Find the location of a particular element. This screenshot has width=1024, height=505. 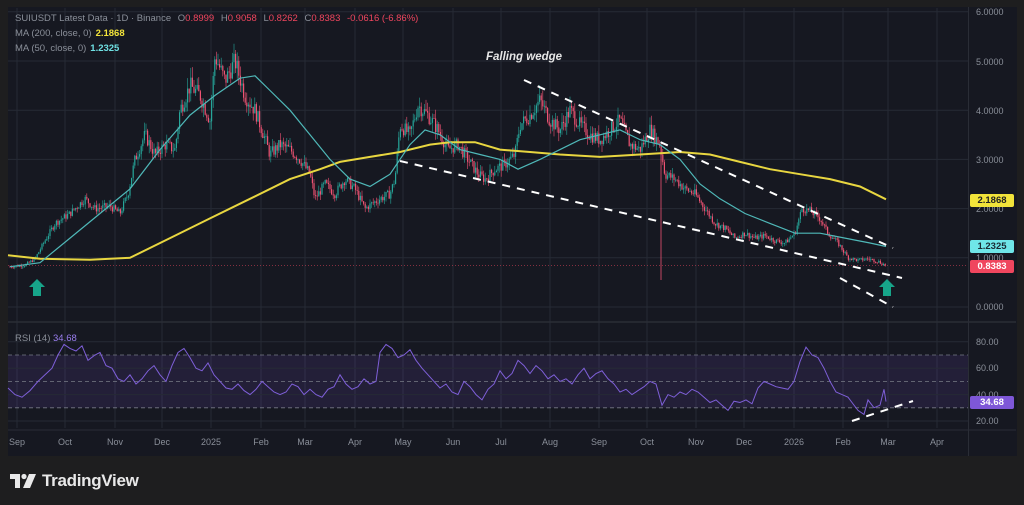

rsi-label: RSI (14) is located at coordinates (33, 338).